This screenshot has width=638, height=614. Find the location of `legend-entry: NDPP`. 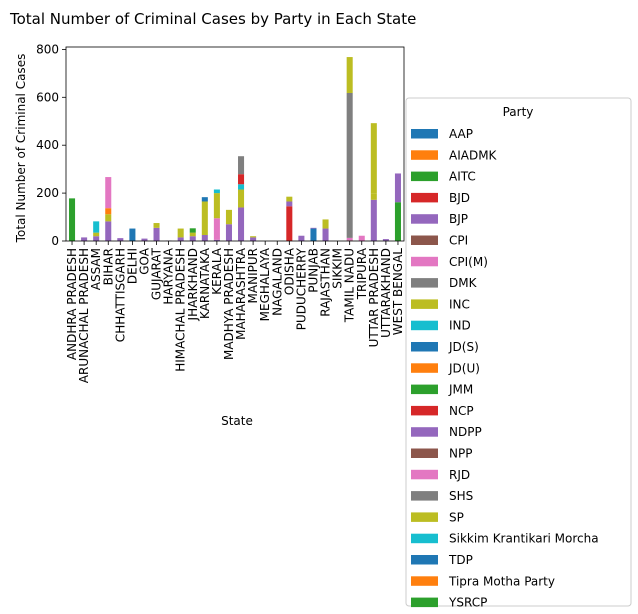

legend-entry: NDPP is located at coordinates (465, 432).